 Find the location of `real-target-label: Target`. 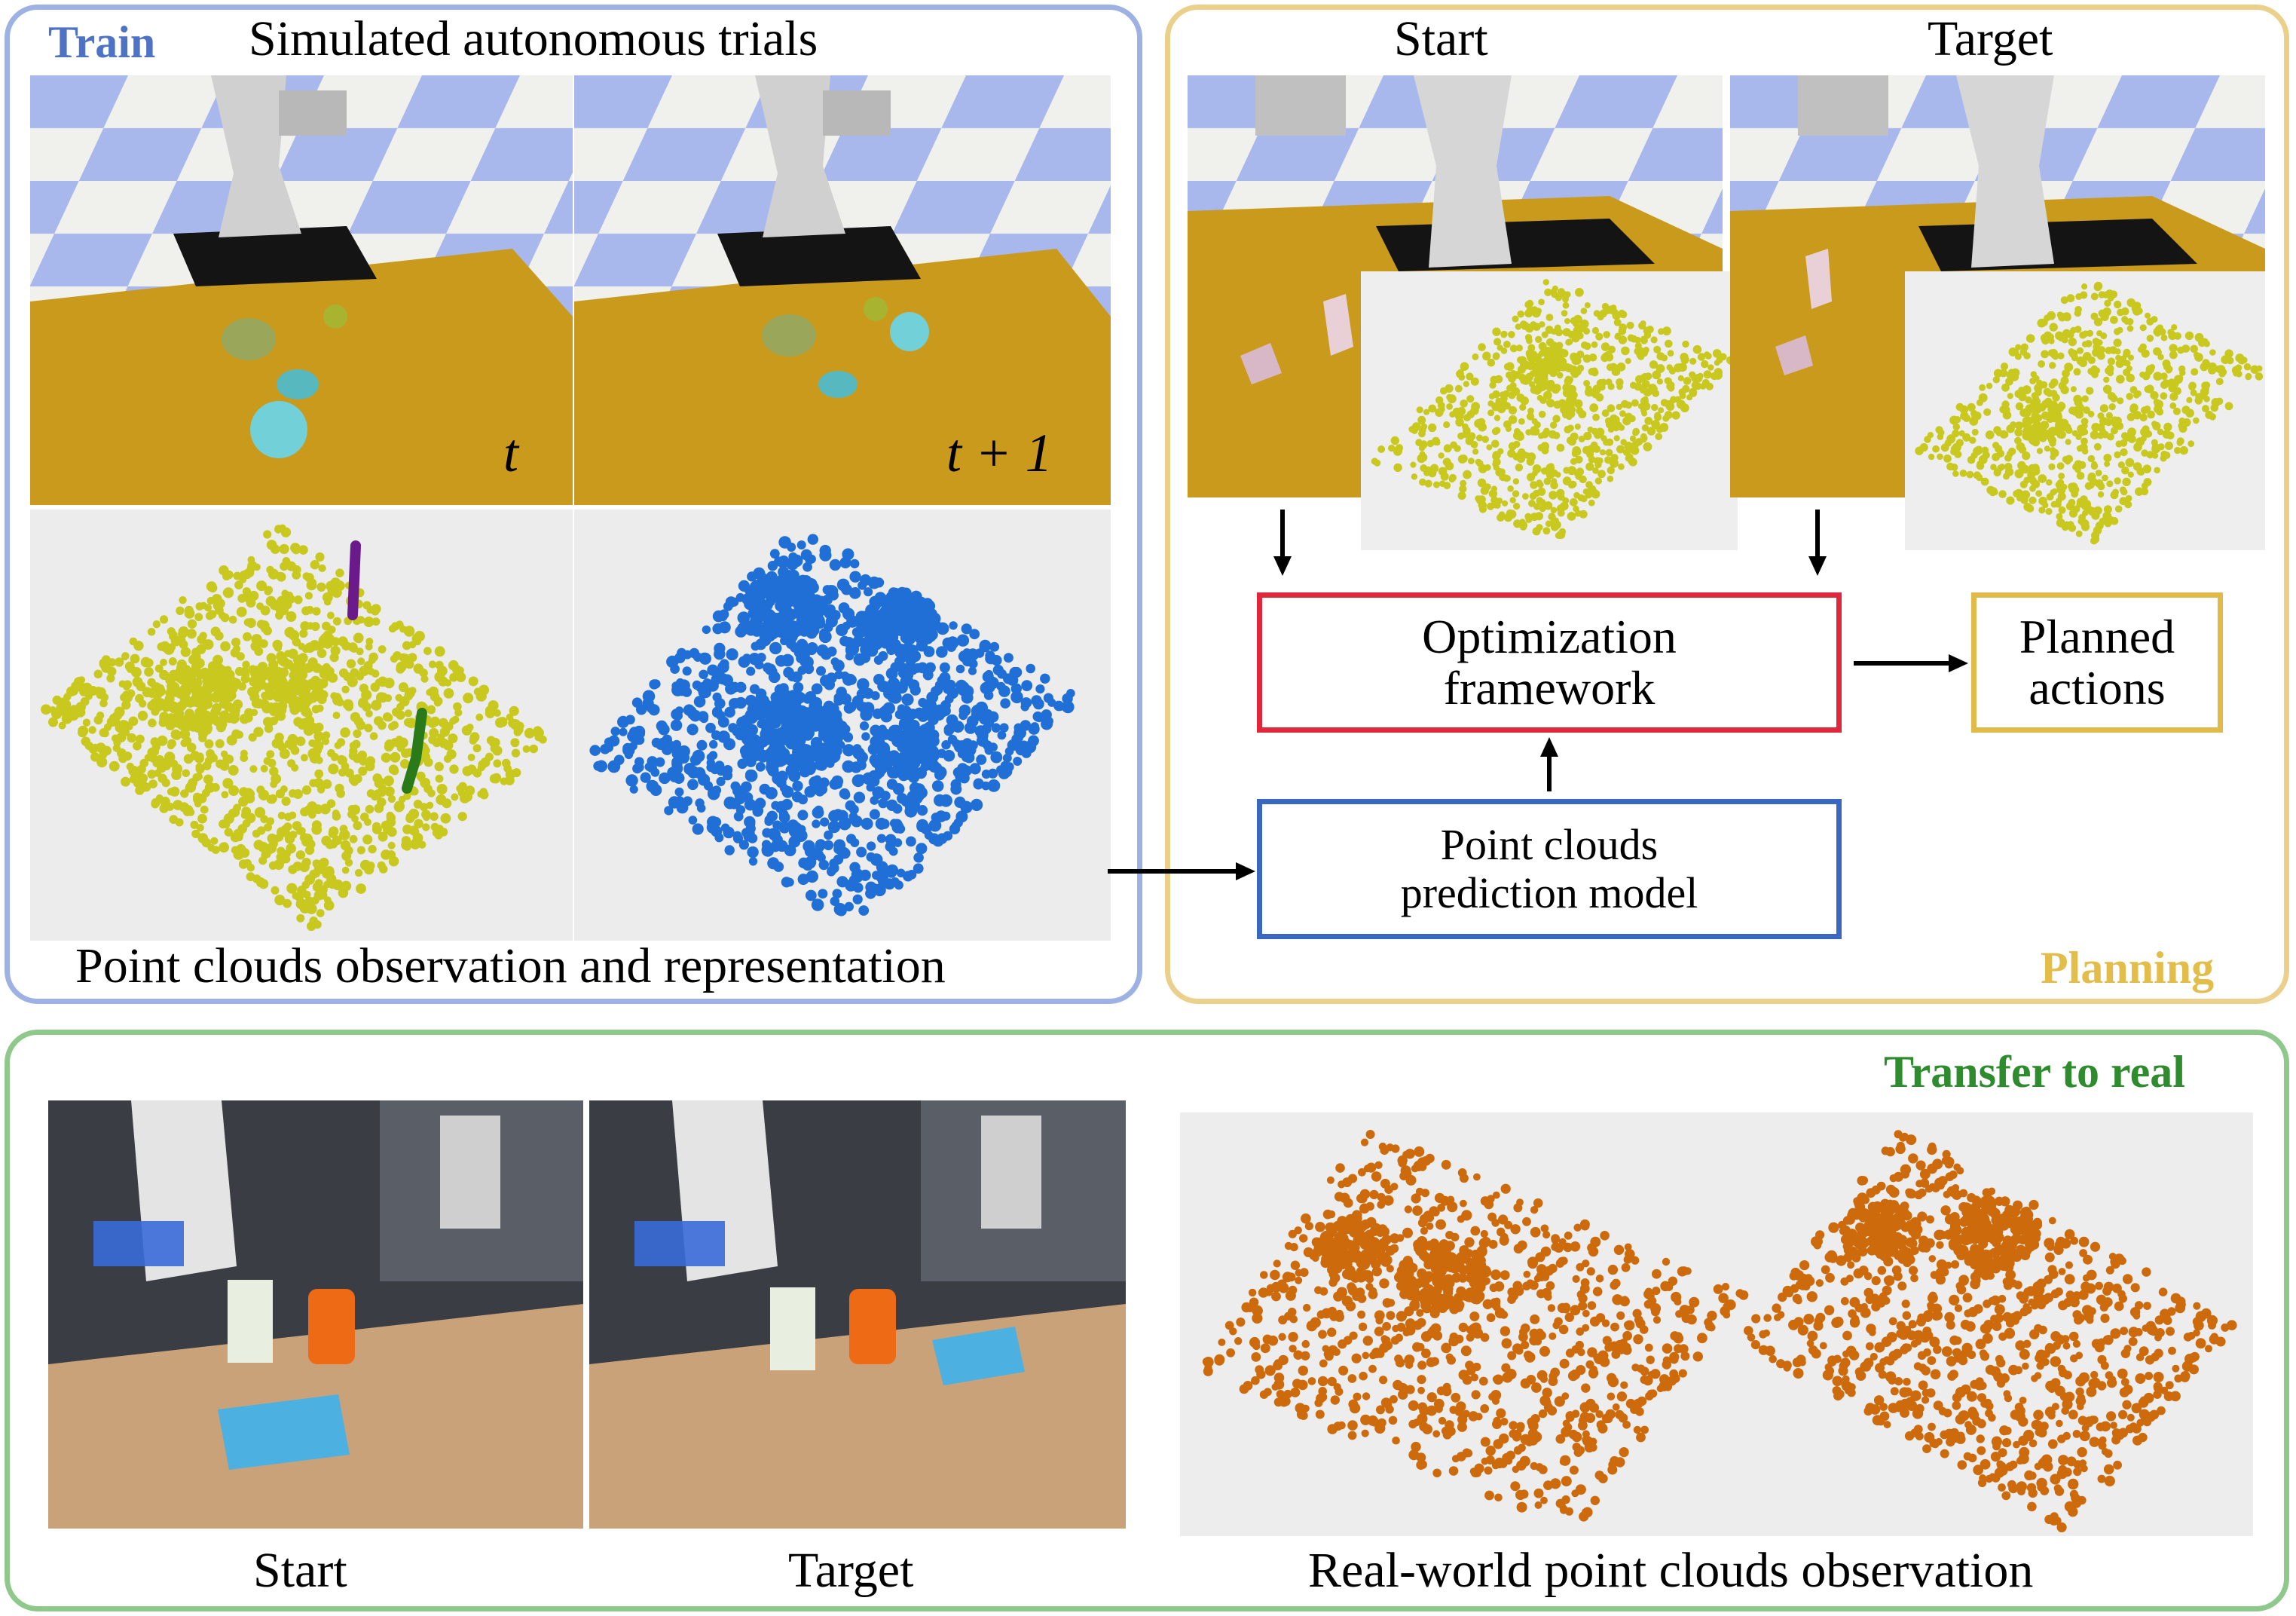

real-target-label: Target is located at coordinates (851, 1570).